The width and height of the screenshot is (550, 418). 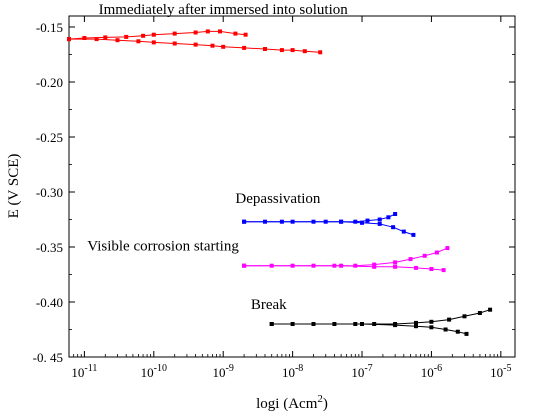 What do you see at coordinates (269, 305) in the screenshot?
I see `annotation-break: Break` at bounding box center [269, 305].